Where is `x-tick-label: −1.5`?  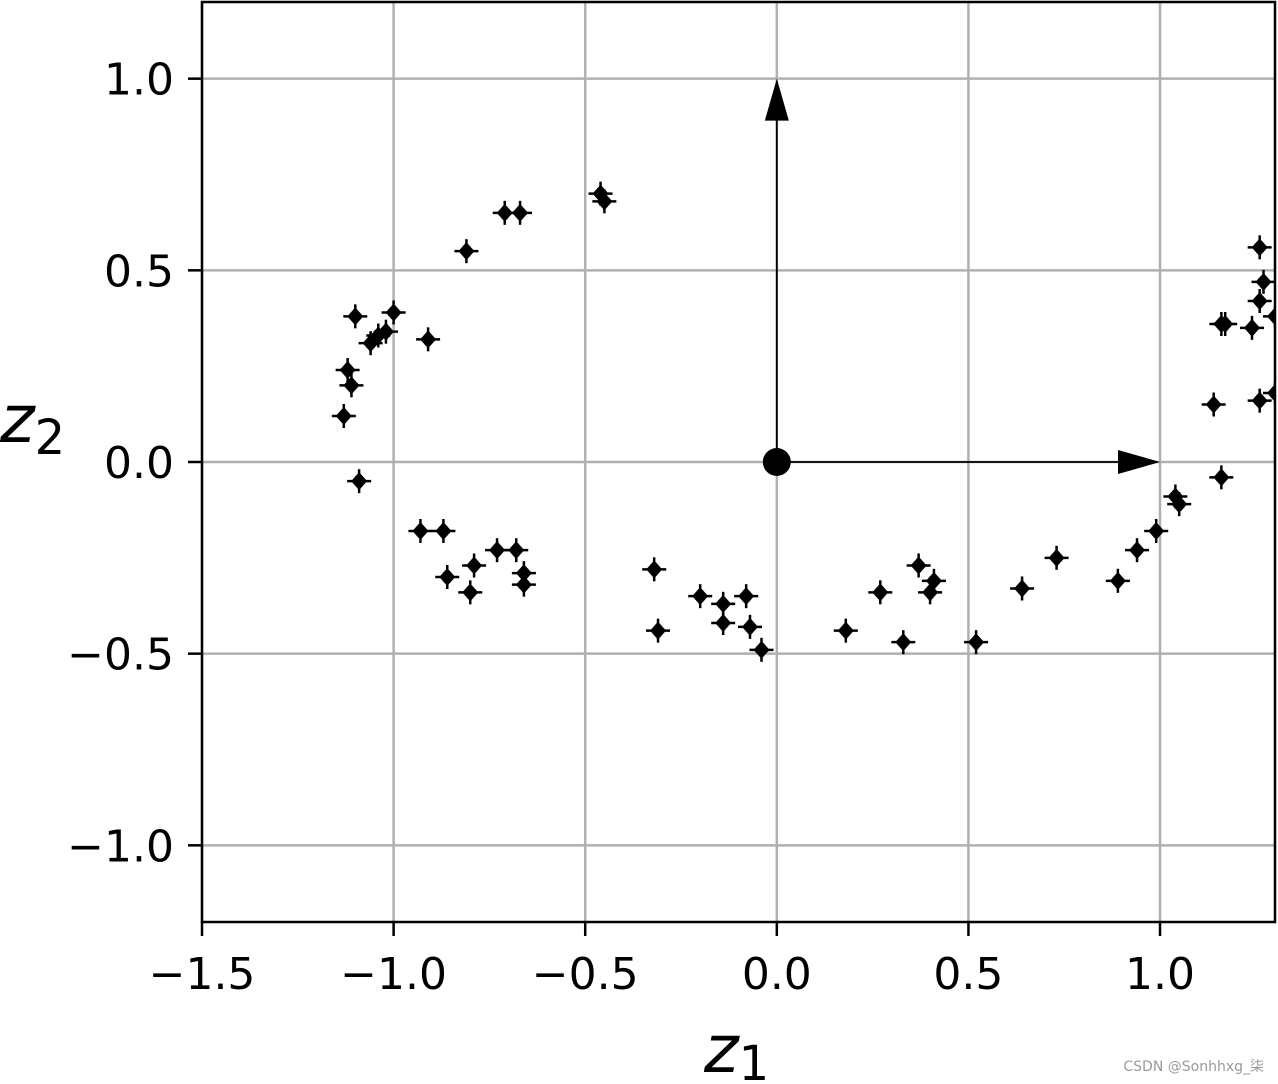 x-tick-label: −1.5 is located at coordinates (202, 974).